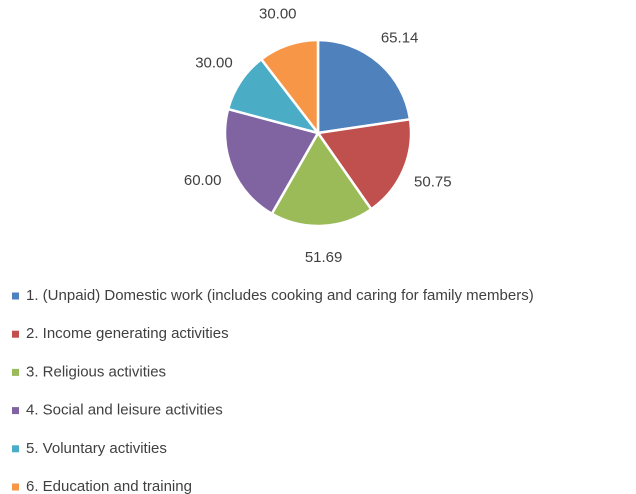 This screenshot has height=494, width=636. Describe the element at coordinates (124, 410) in the screenshot. I see `legend-label: 4. Social and leisure activities` at that location.